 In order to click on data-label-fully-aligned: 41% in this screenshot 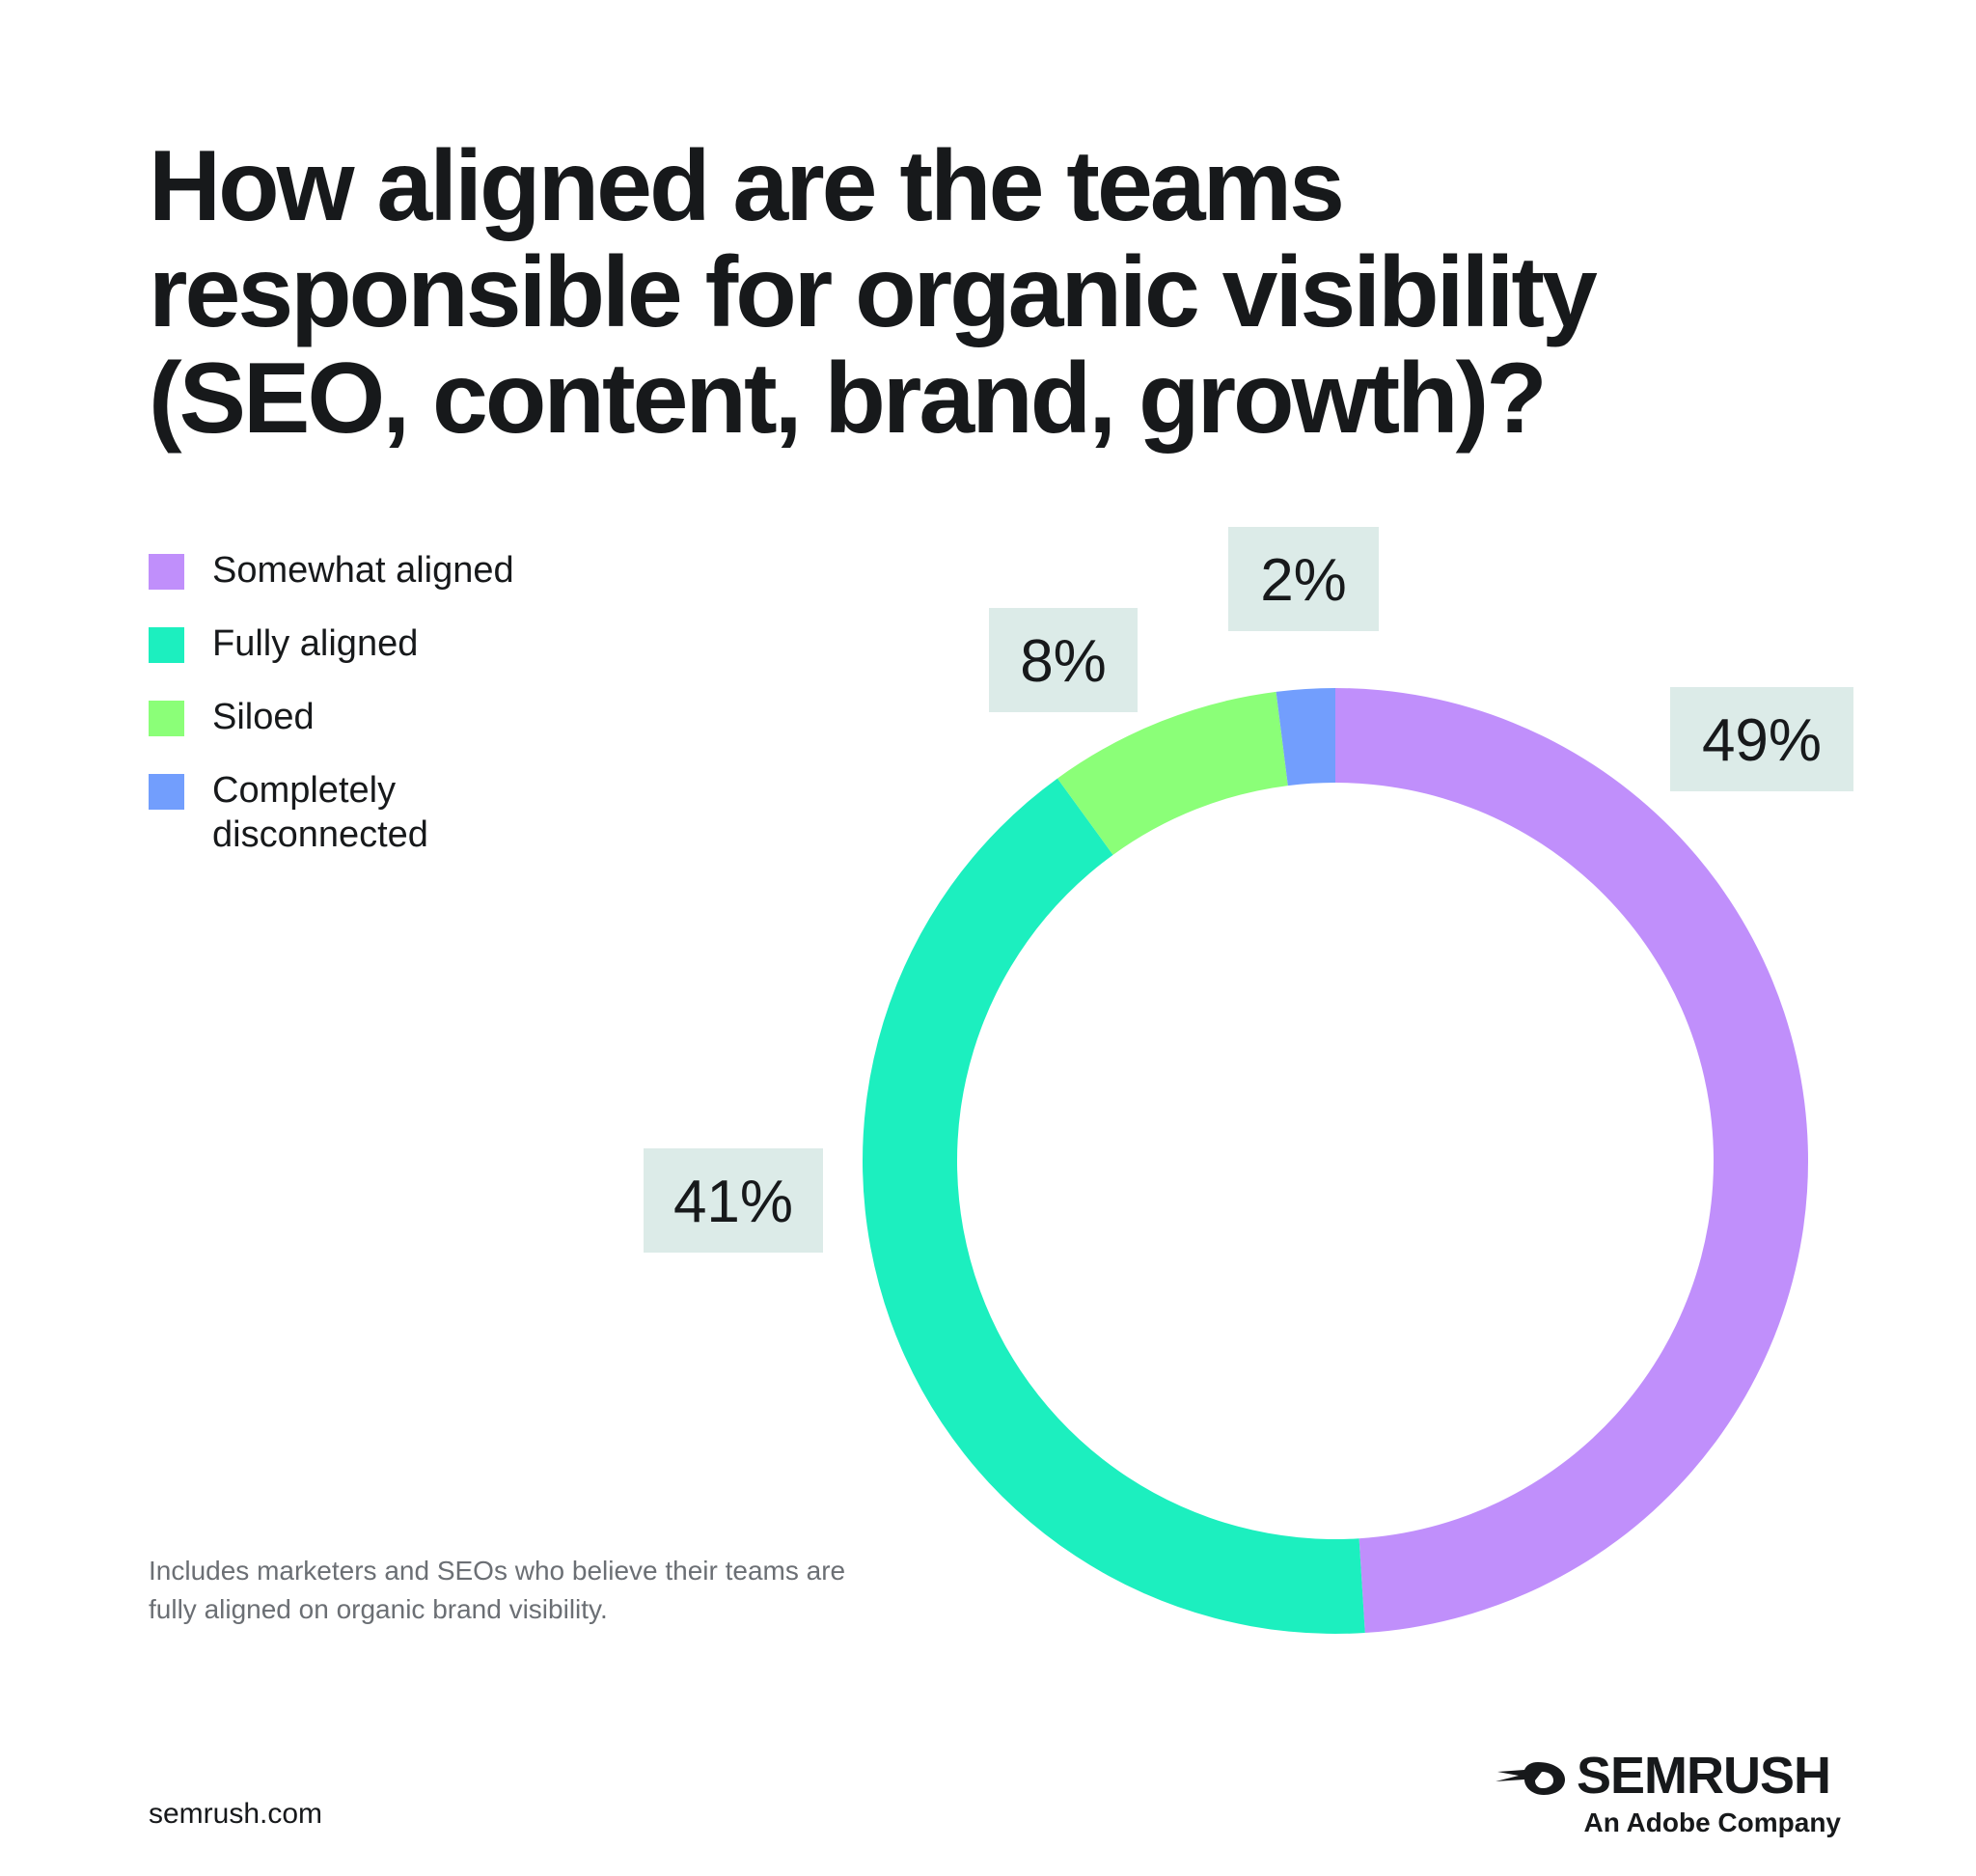, I will do `click(733, 1200)`.